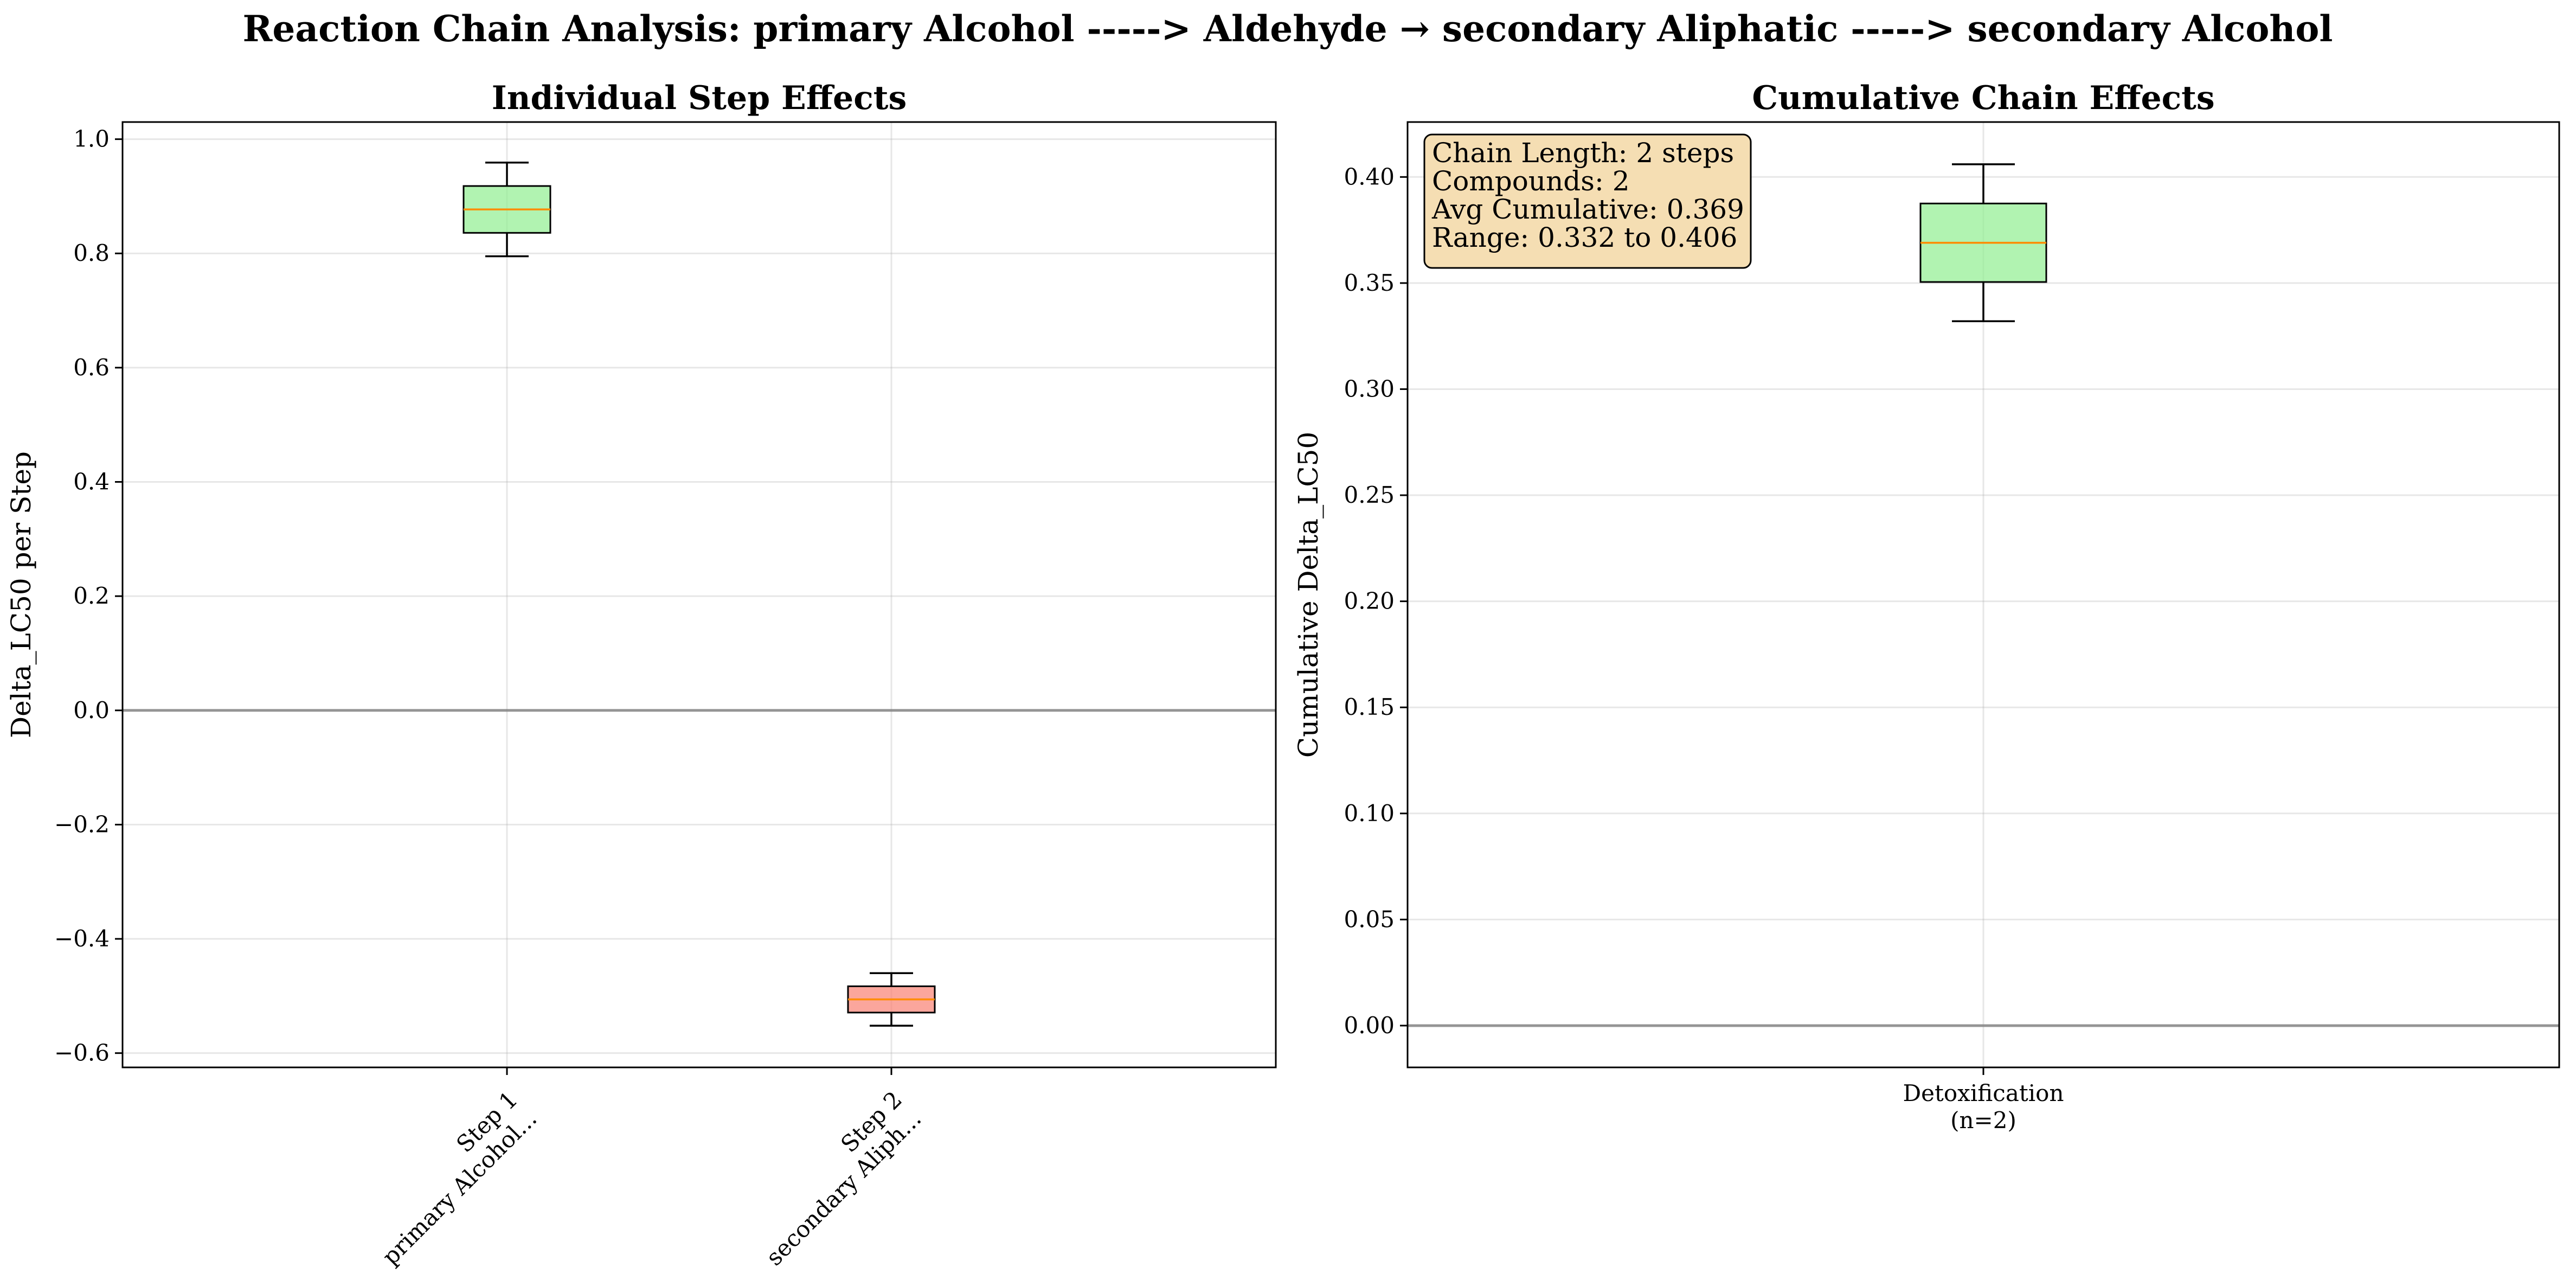 The width and height of the screenshot is (2576, 1280). I want to click on y-tick-label: 0.4, so click(91, 481).